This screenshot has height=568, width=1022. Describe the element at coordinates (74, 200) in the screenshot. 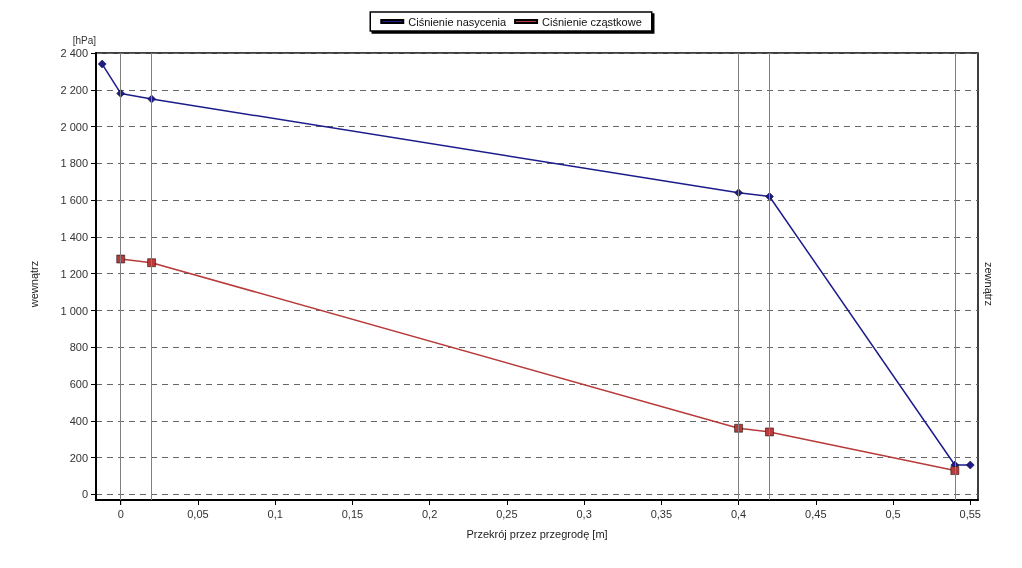

I see `y-tick-label: 1 600` at that location.